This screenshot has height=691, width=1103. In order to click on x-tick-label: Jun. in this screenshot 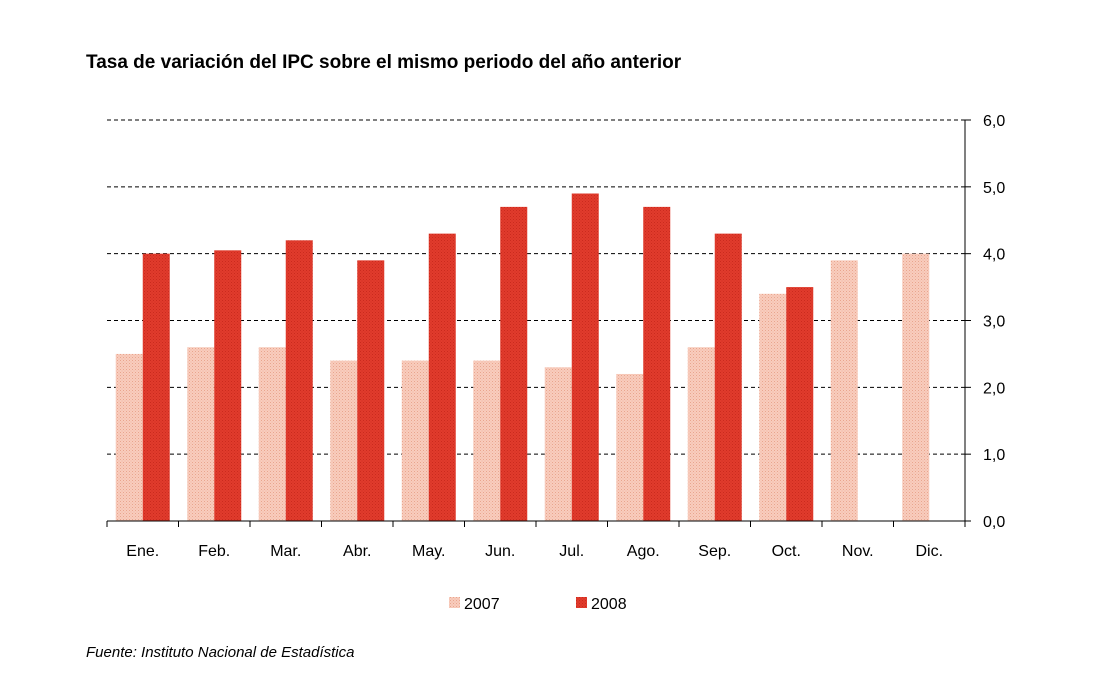, I will do `click(500, 551)`.